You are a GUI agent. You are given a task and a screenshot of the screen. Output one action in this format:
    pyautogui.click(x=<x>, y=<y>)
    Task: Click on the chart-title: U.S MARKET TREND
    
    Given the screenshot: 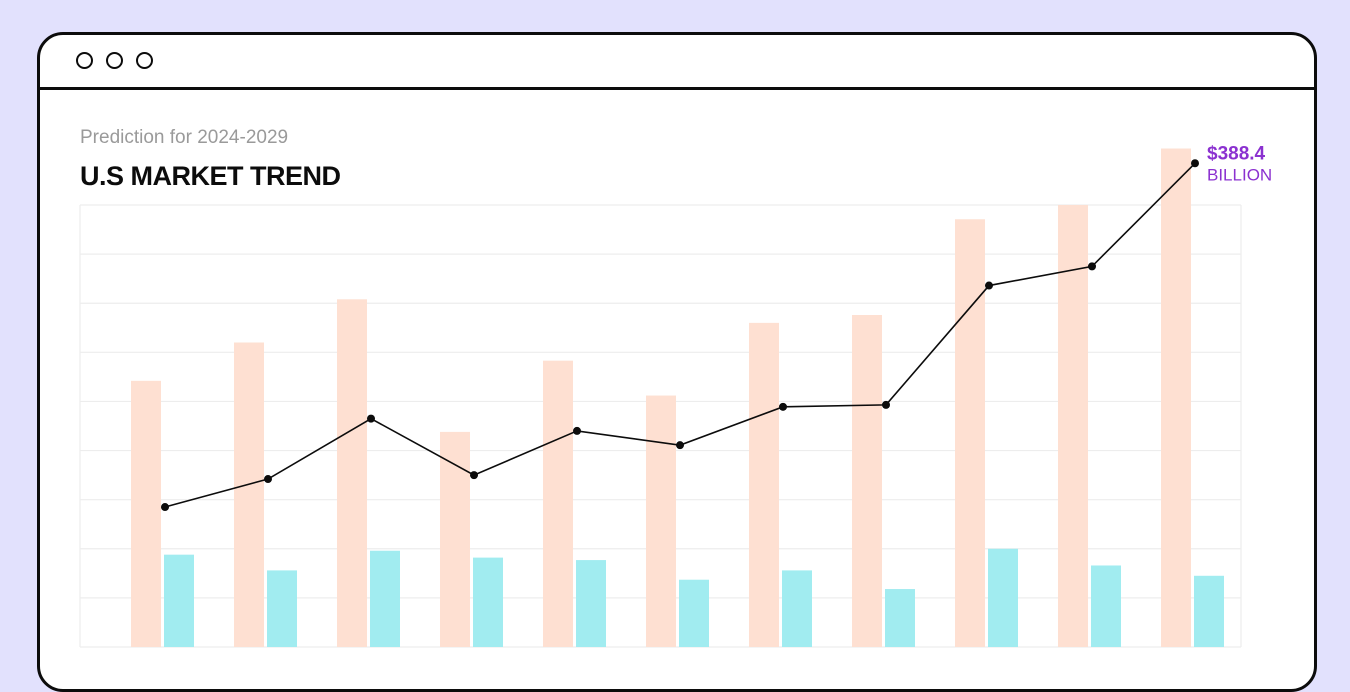 What is the action you would take?
    pyautogui.click(x=210, y=176)
    